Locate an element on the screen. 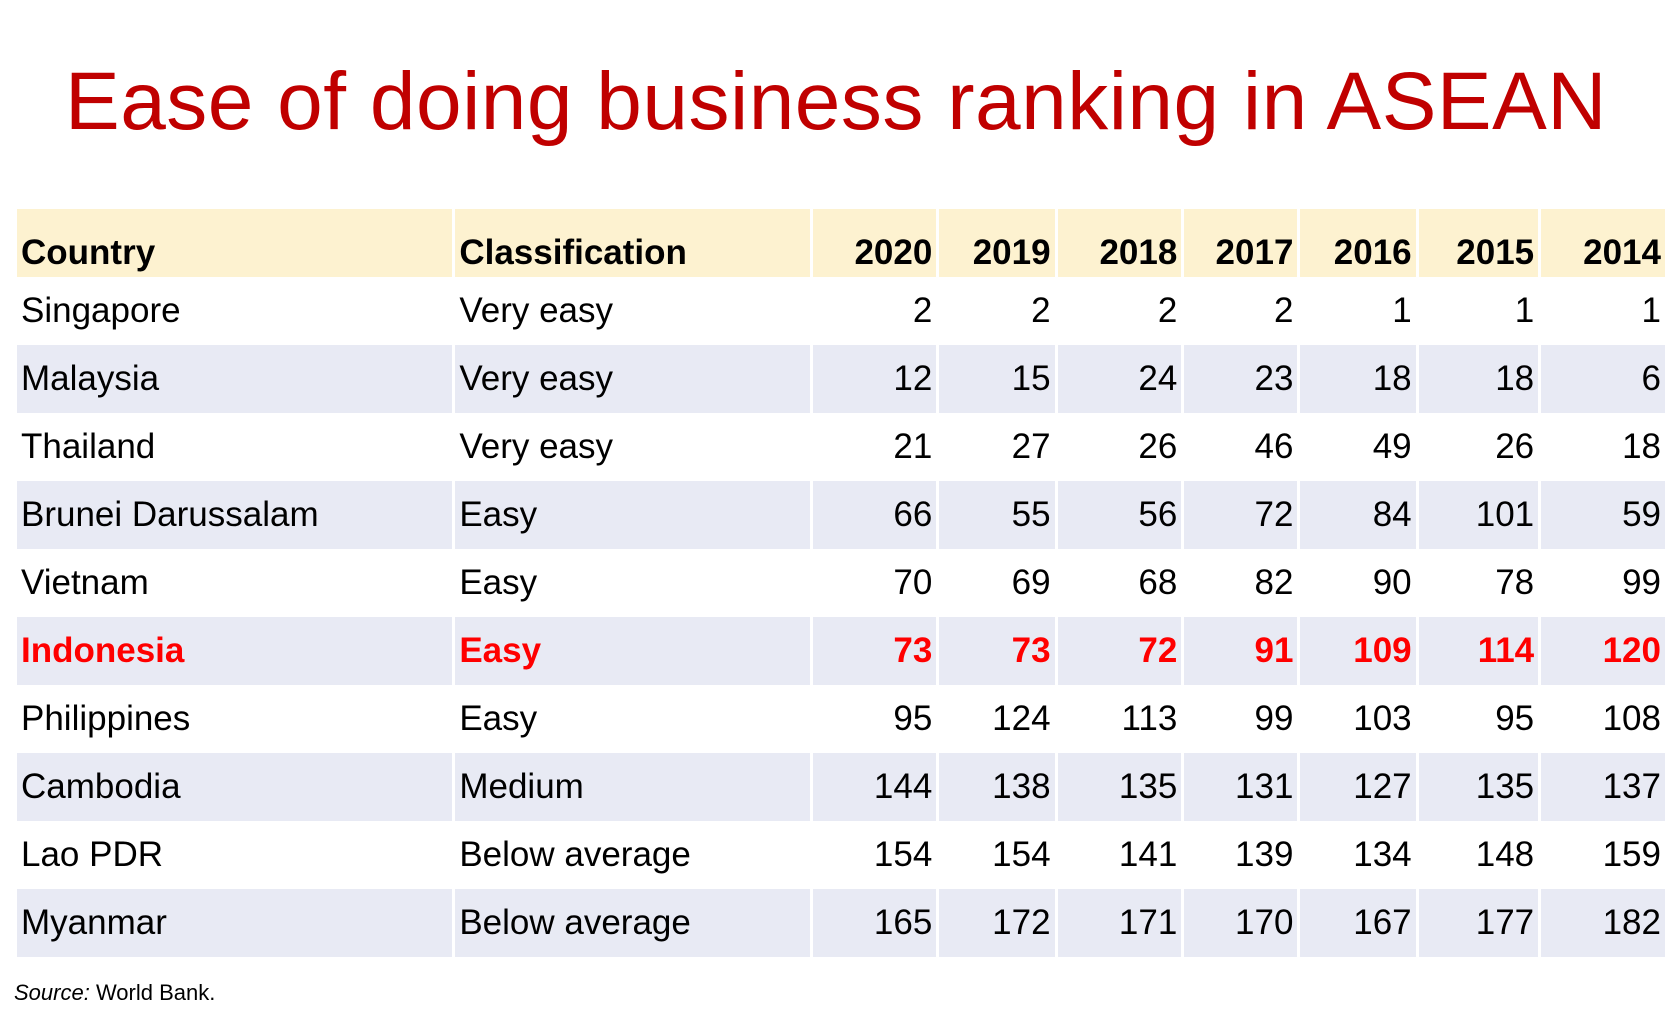 The height and width of the screenshot is (1024, 1672). column-header-year: 2019 is located at coordinates (997, 243).